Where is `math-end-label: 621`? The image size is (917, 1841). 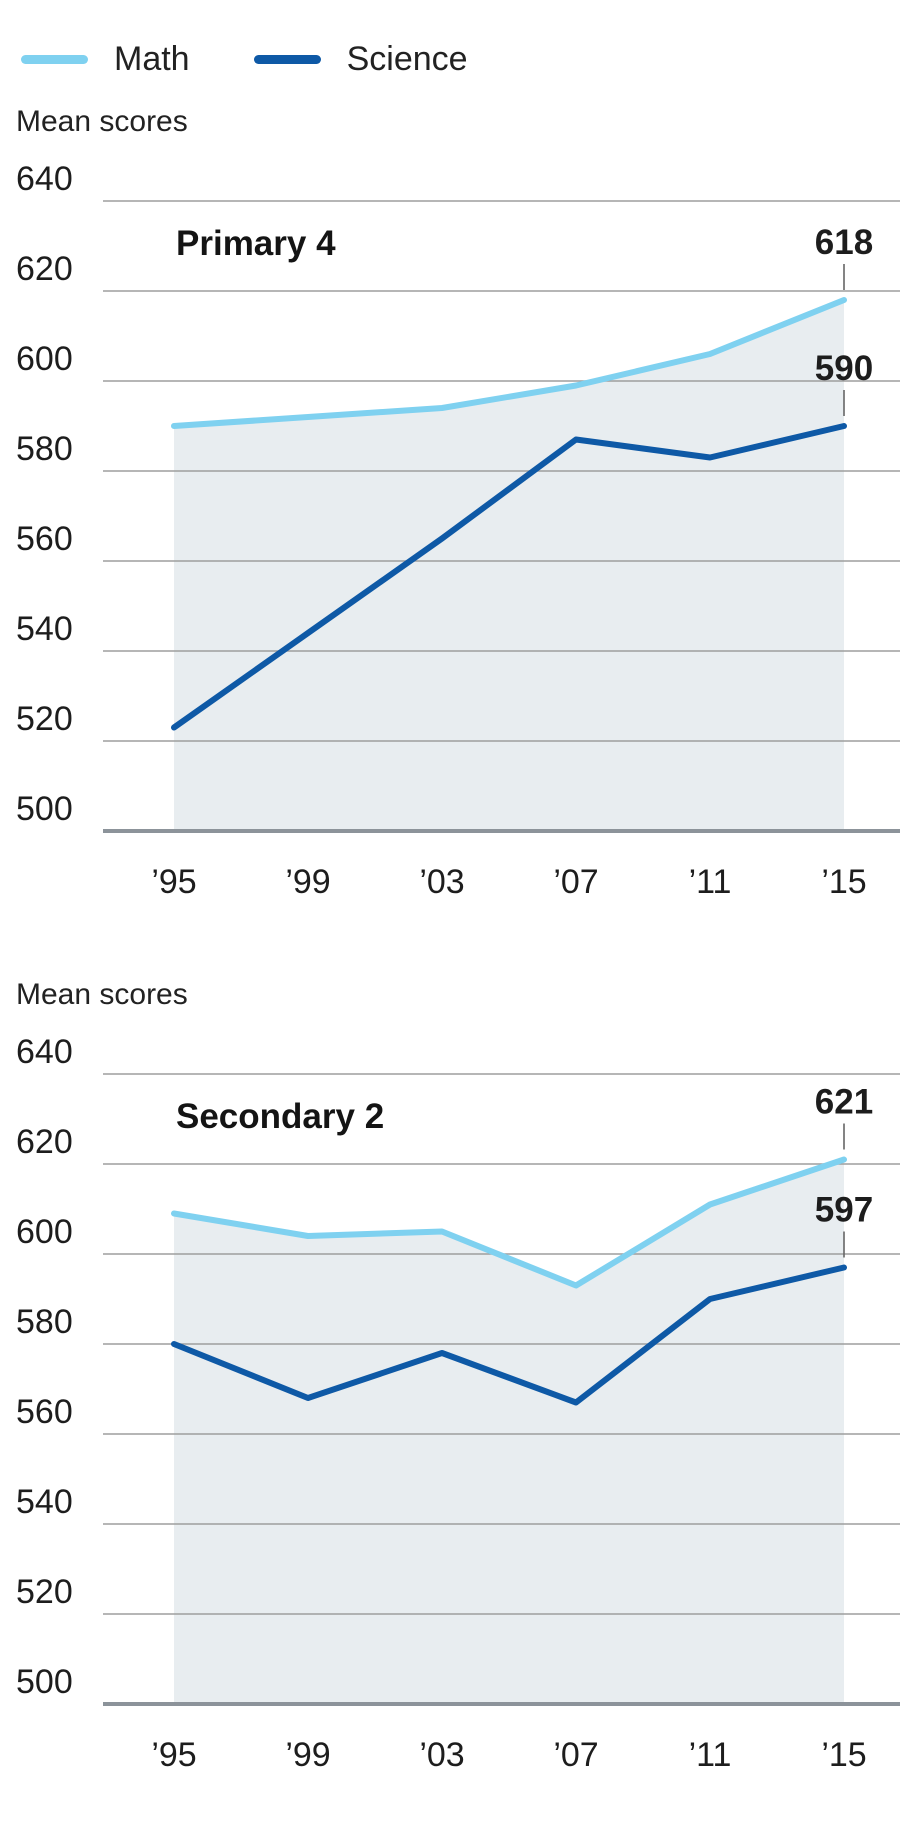 math-end-label: 621 is located at coordinates (844, 1102).